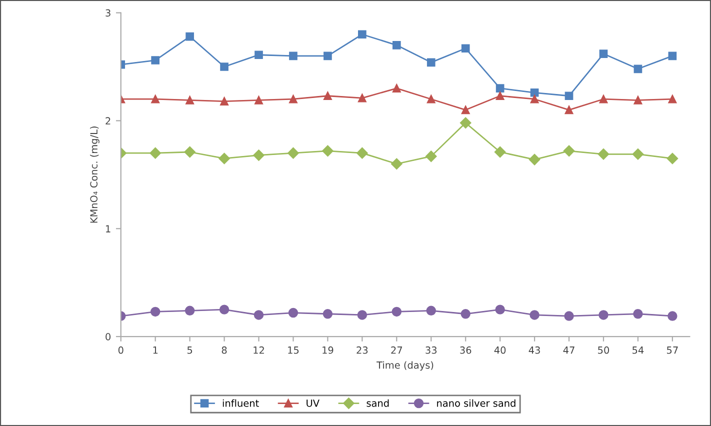 This screenshot has width=711, height=426. I want to click on x-tick-label: 43, so click(534, 350).